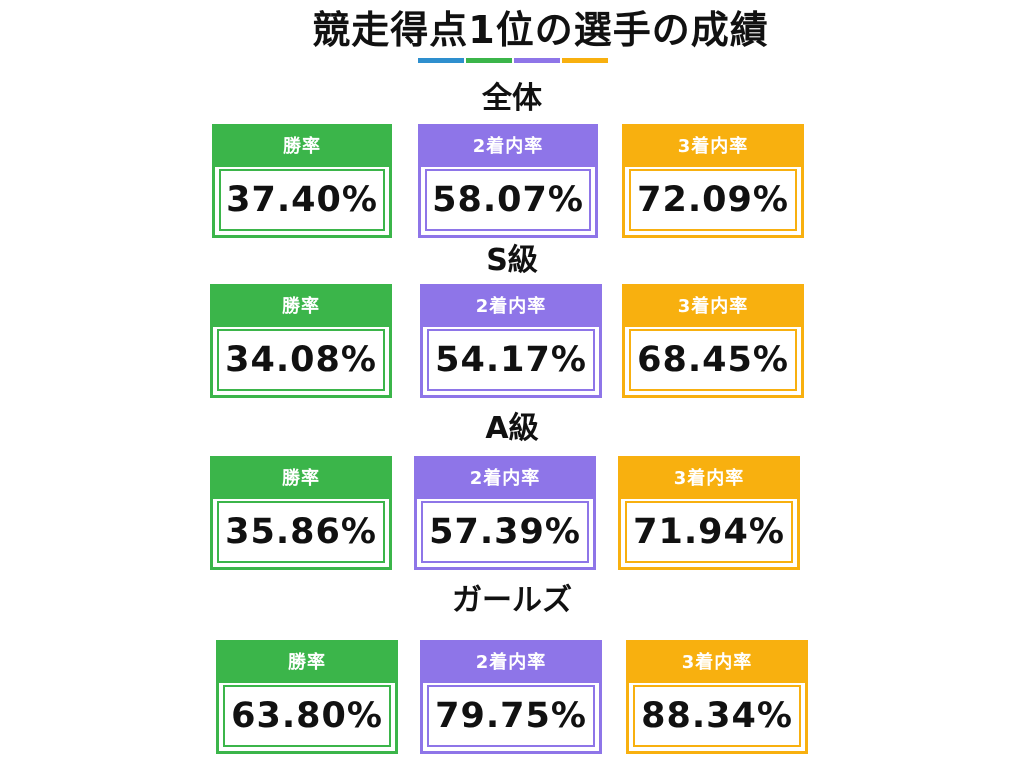  I want to click on stat-value: 35.86%, so click(301, 532).